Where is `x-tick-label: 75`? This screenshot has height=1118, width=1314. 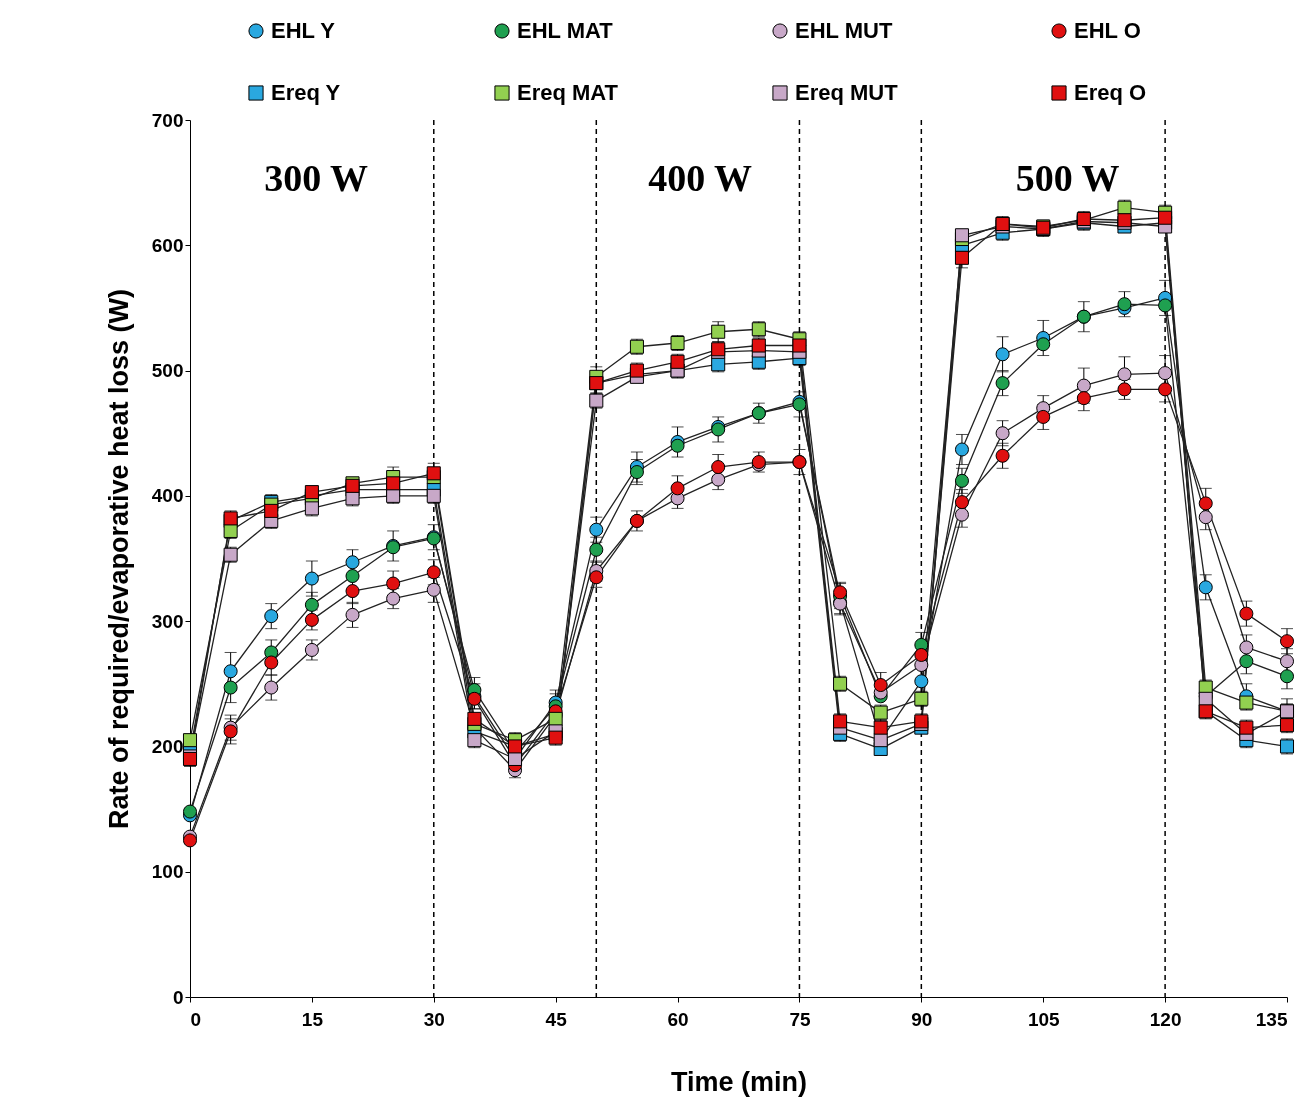 x-tick-label: 75 is located at coordinates (800, 1019).